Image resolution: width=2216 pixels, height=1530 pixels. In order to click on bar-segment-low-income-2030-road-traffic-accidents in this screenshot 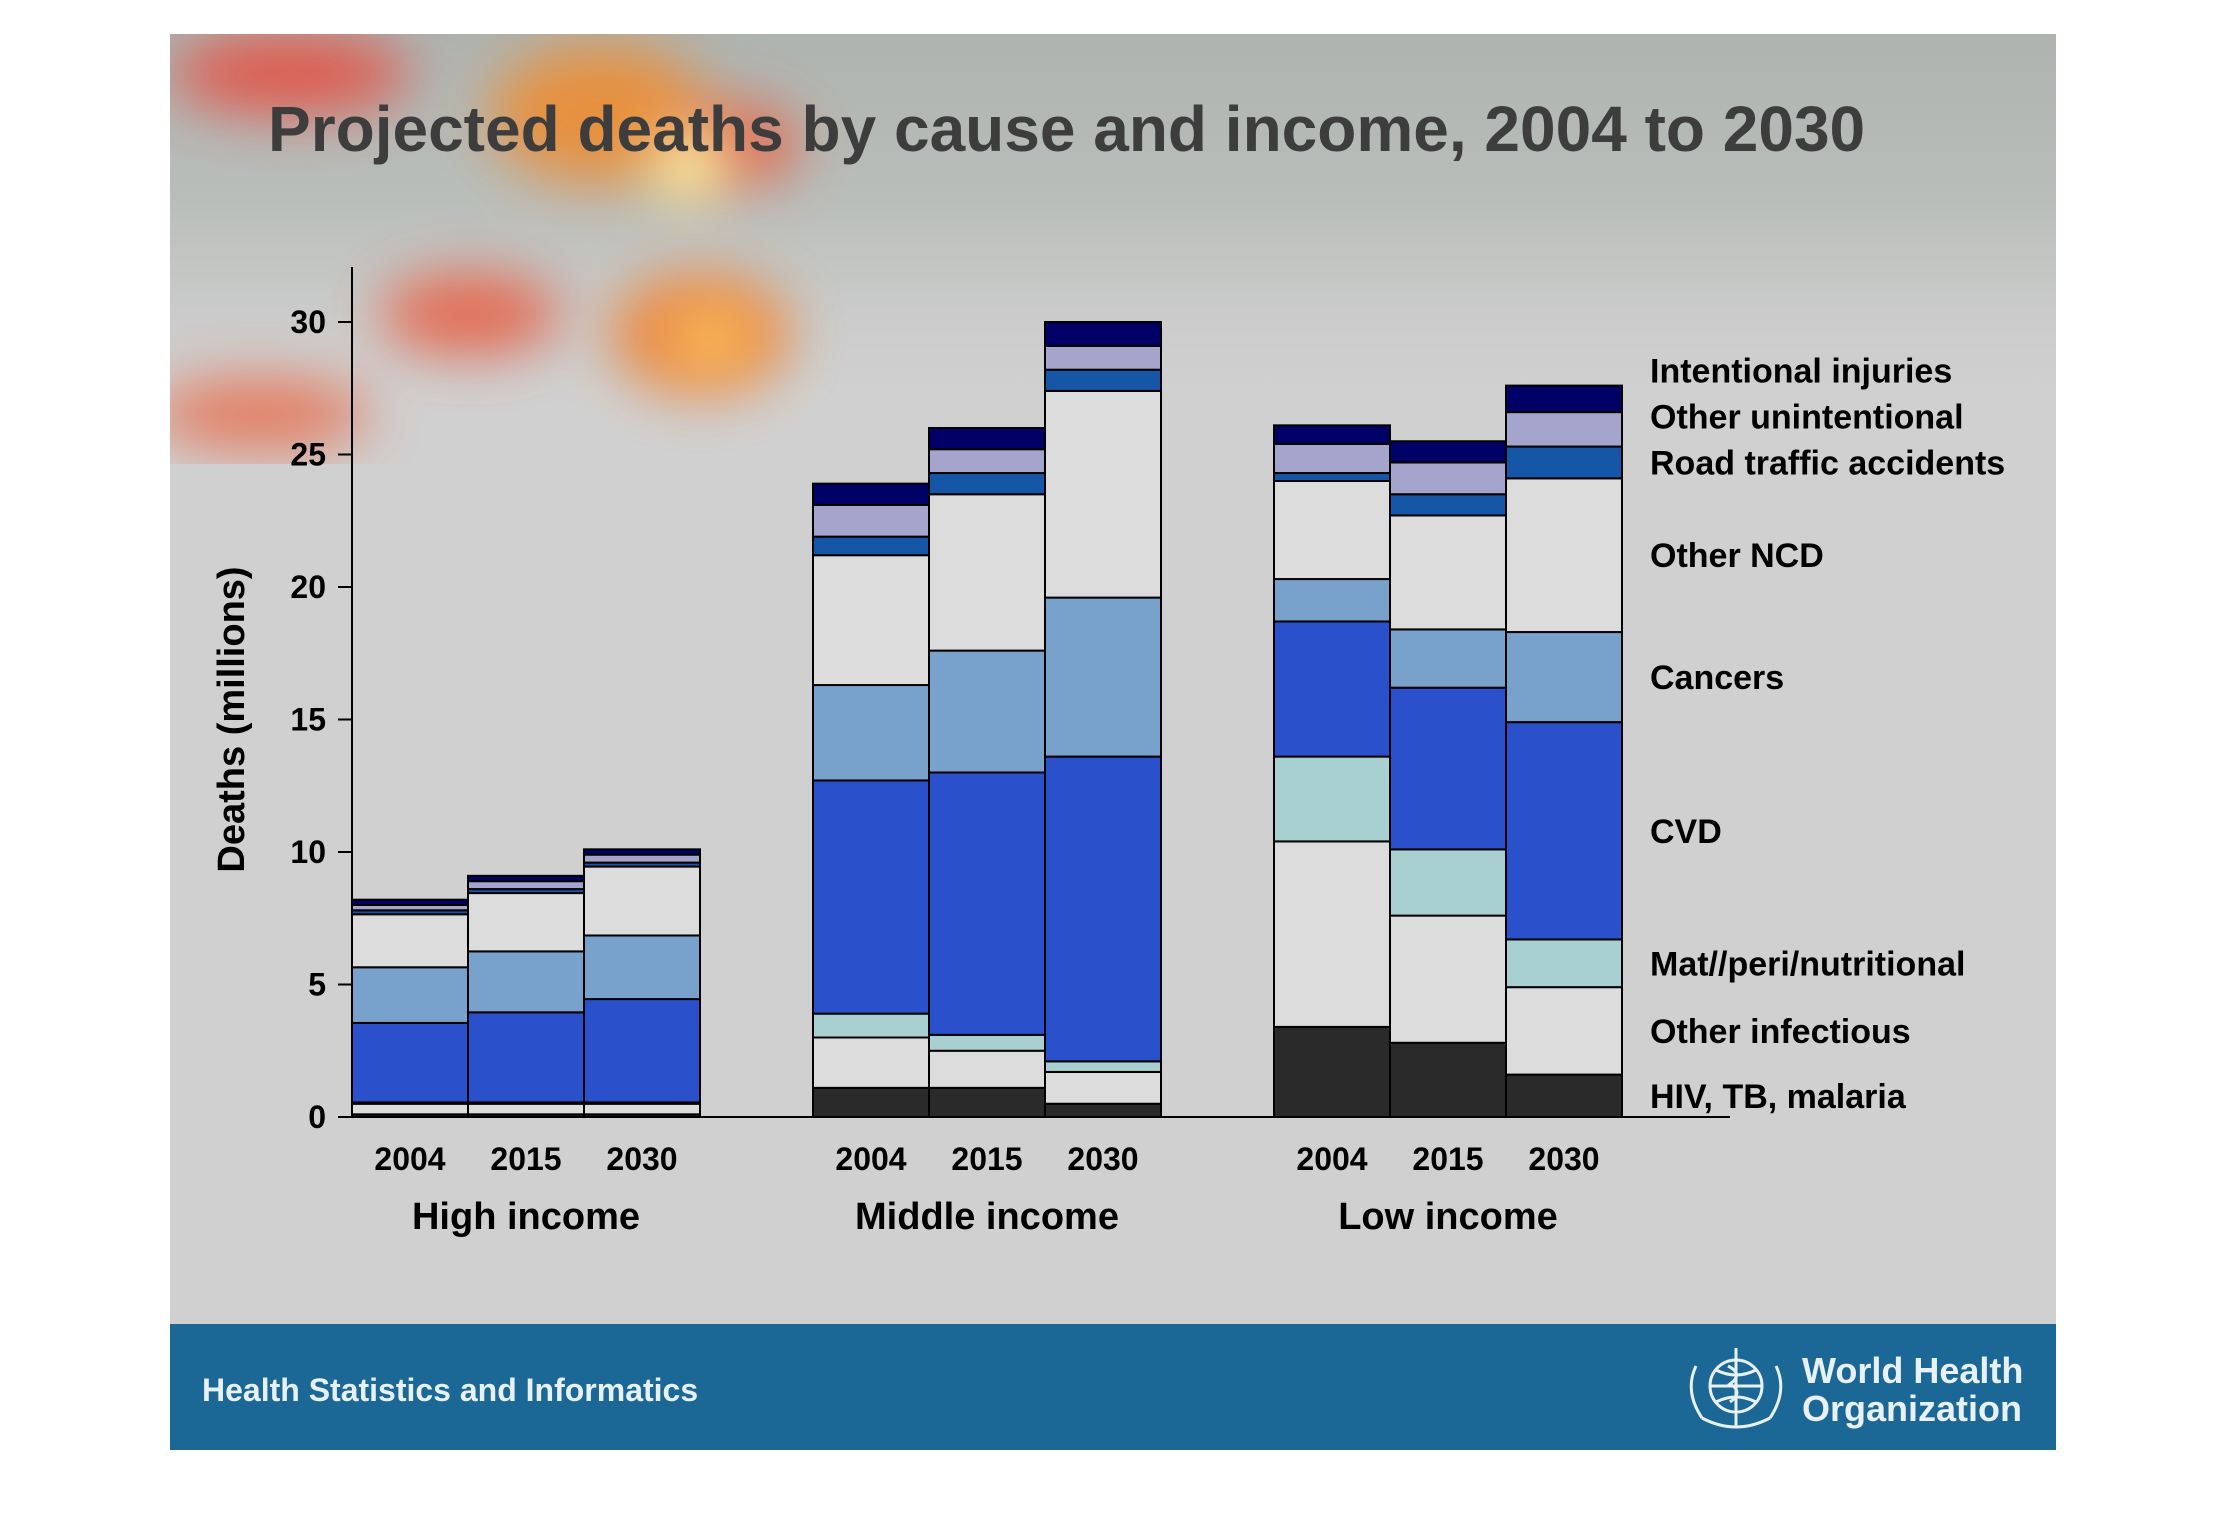, I will do `click(1564, 462)`.